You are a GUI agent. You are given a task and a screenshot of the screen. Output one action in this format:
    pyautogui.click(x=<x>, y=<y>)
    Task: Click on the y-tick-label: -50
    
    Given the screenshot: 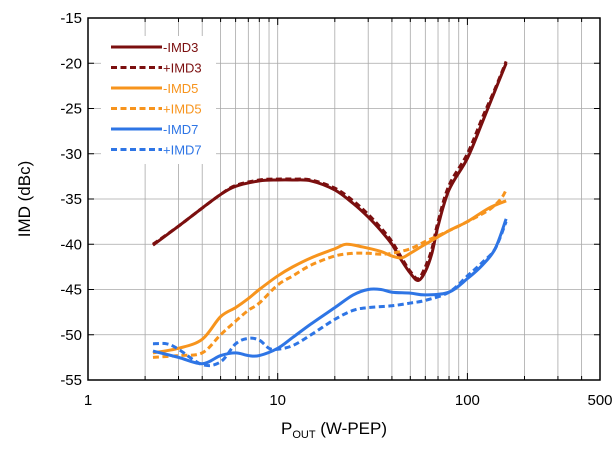 What is the action you would take?
    pyautogui.click(x=71, y=335)
    